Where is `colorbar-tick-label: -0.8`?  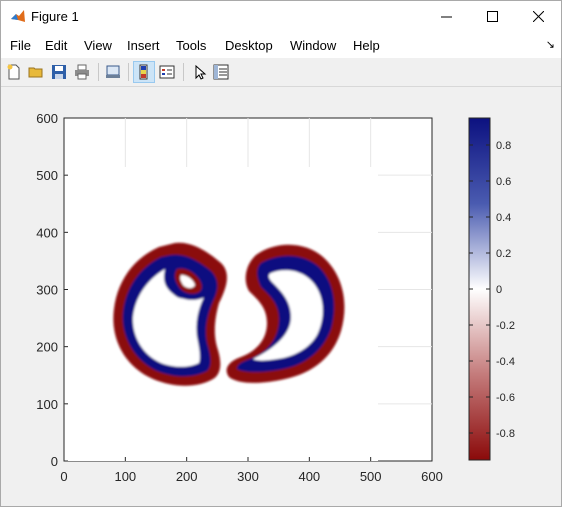
colorbar-tick-label: -0.8 is located at coordinates (505, 434).